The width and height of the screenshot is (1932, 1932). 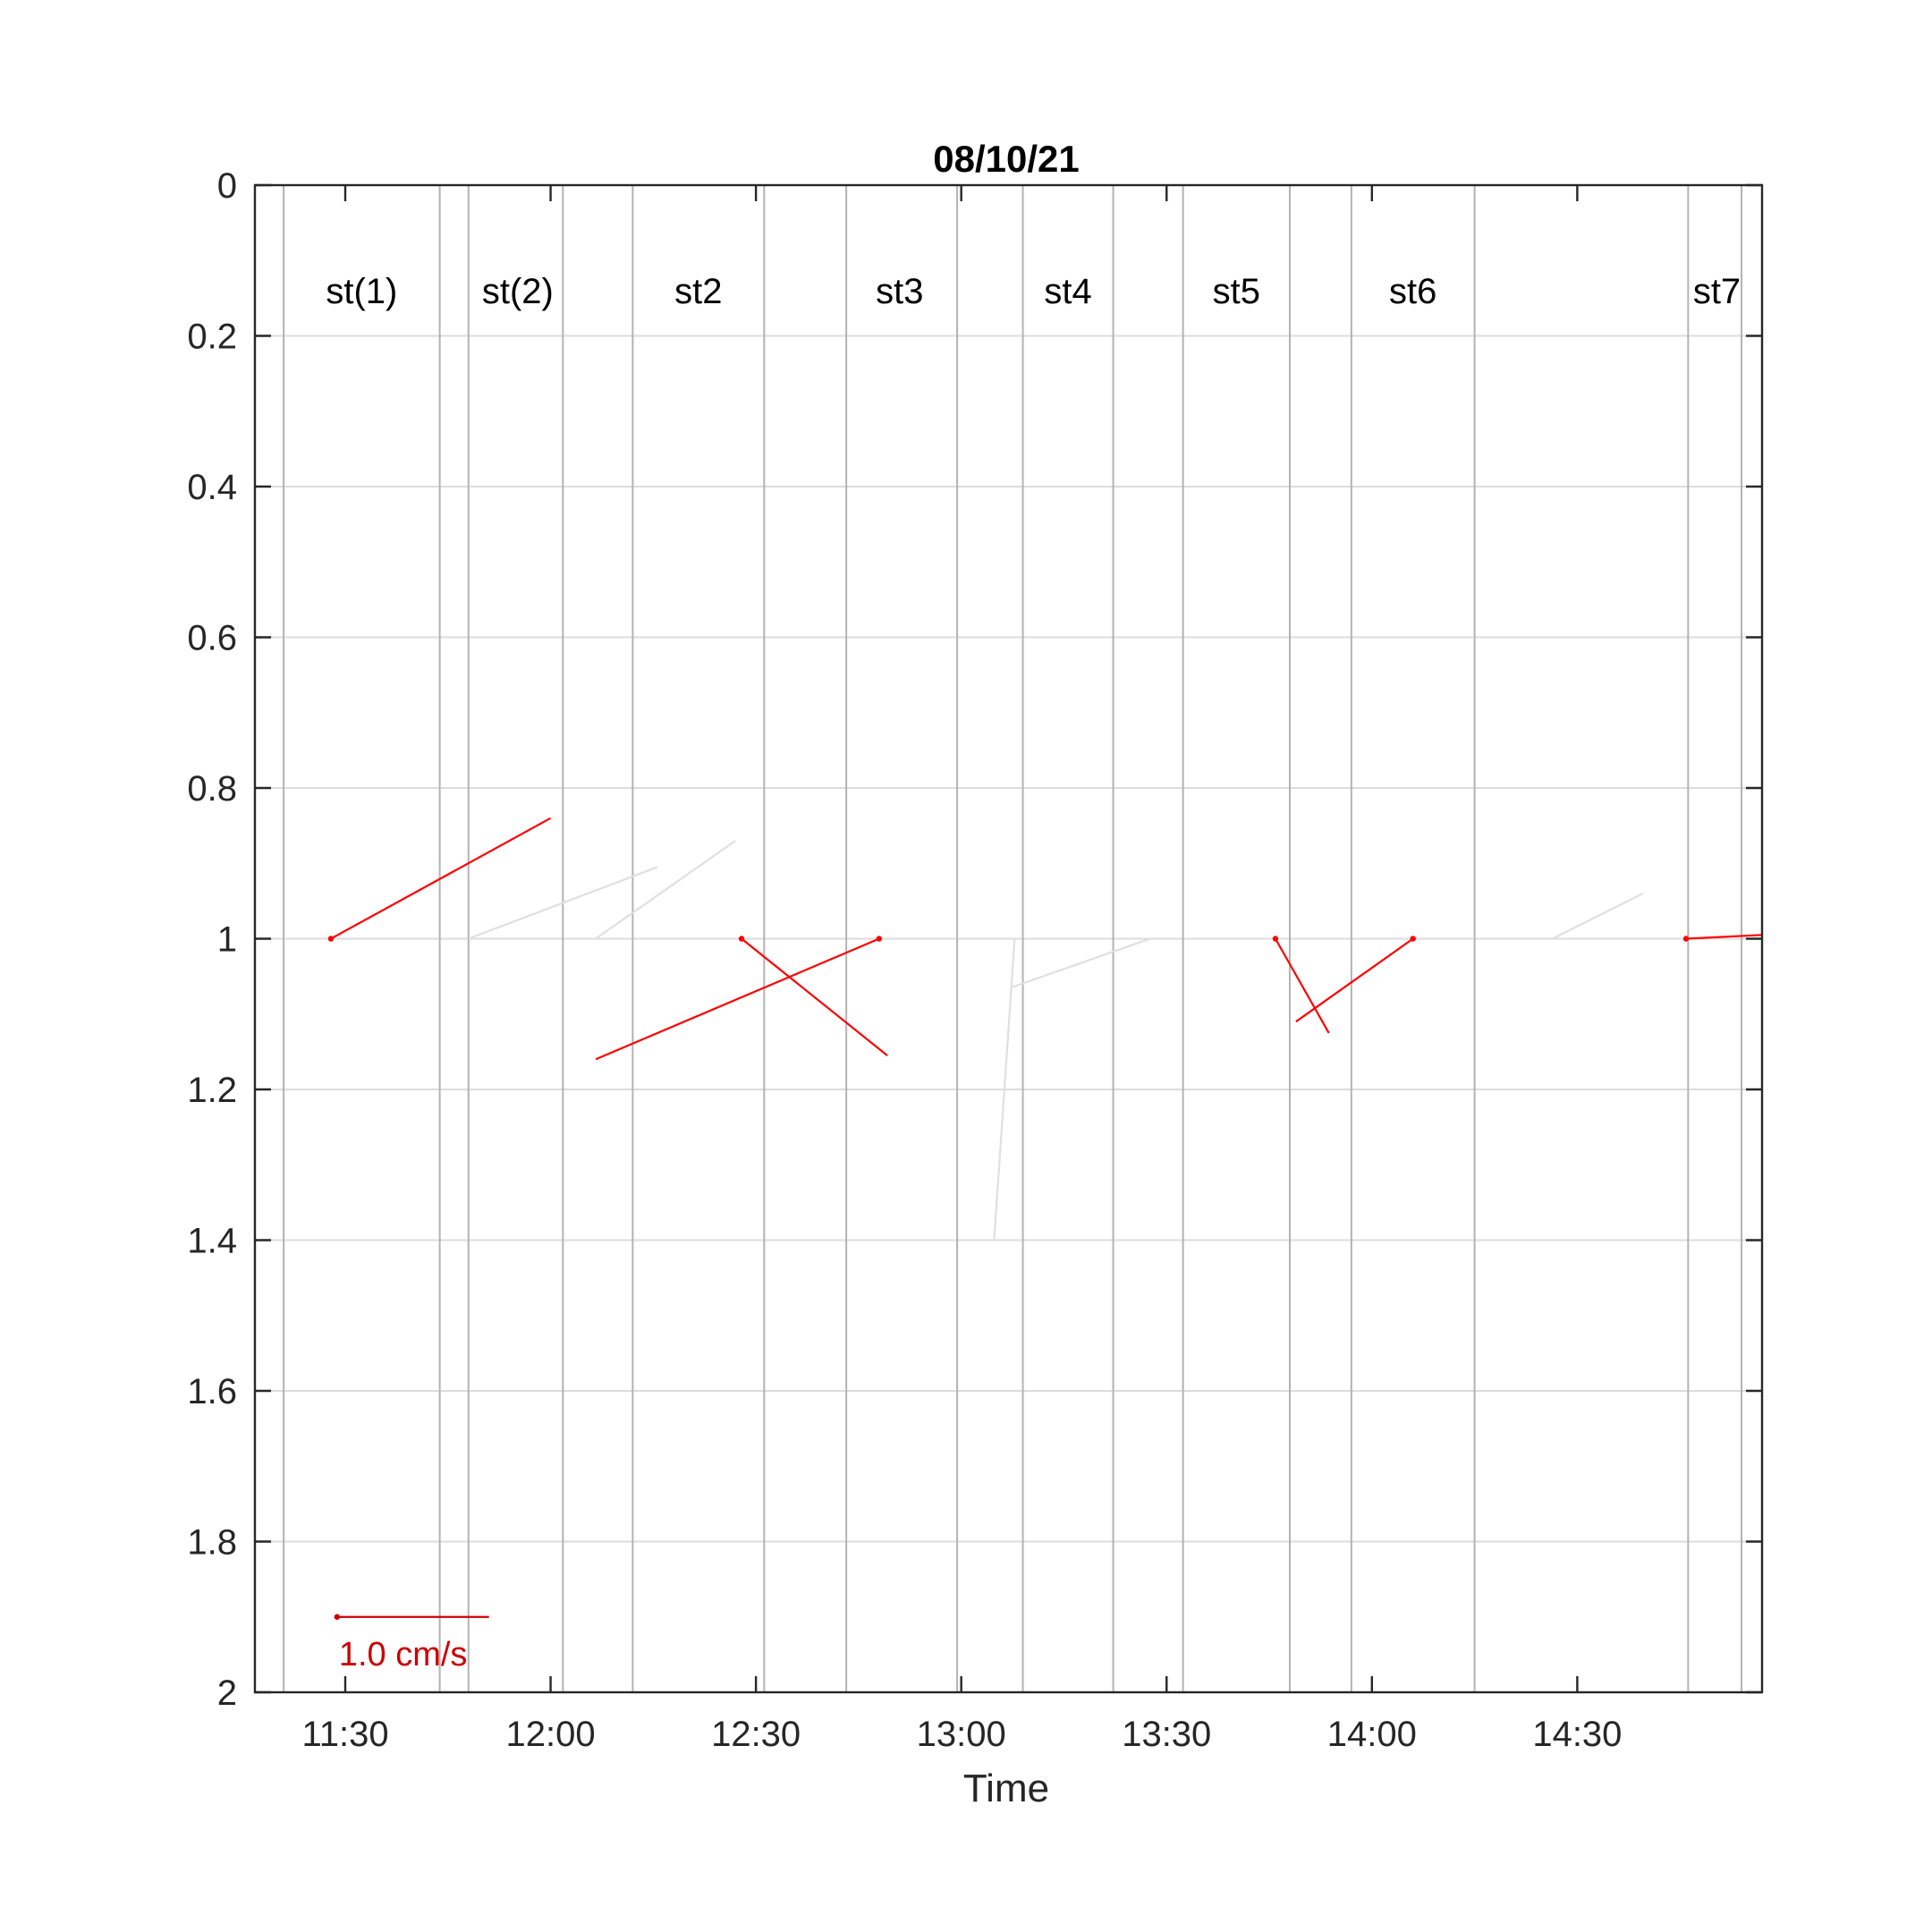 I want to click on y-tick-label: 0.2, so click(x=212, y=337).